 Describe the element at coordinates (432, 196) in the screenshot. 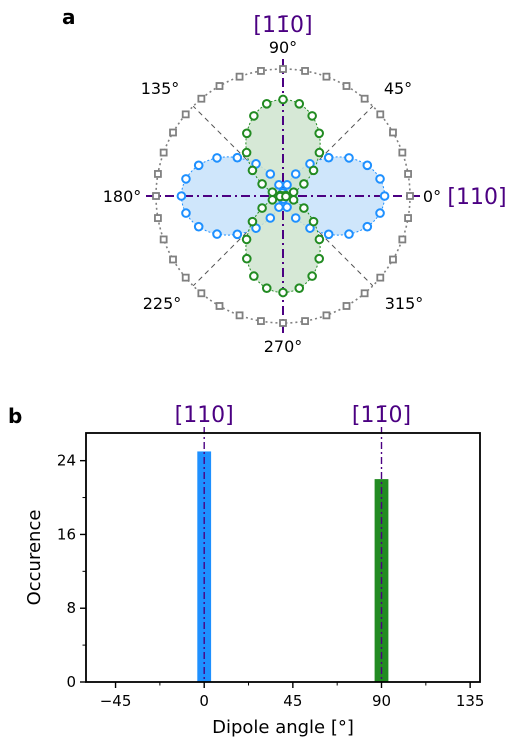

I see `angle-label-0: 0°` at that location.